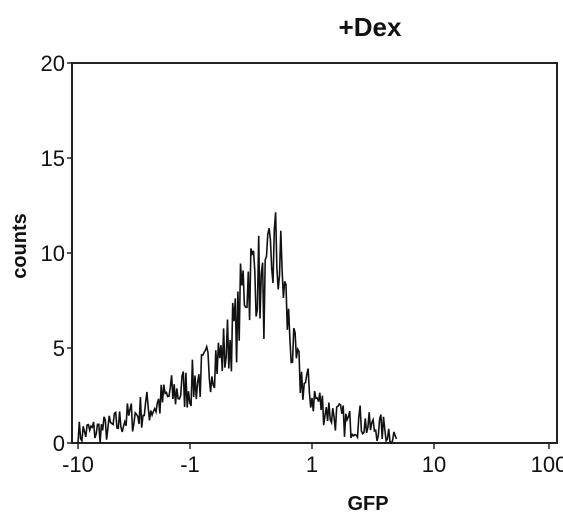  I want to click on x-tick-label: 10, so click(434, 464).